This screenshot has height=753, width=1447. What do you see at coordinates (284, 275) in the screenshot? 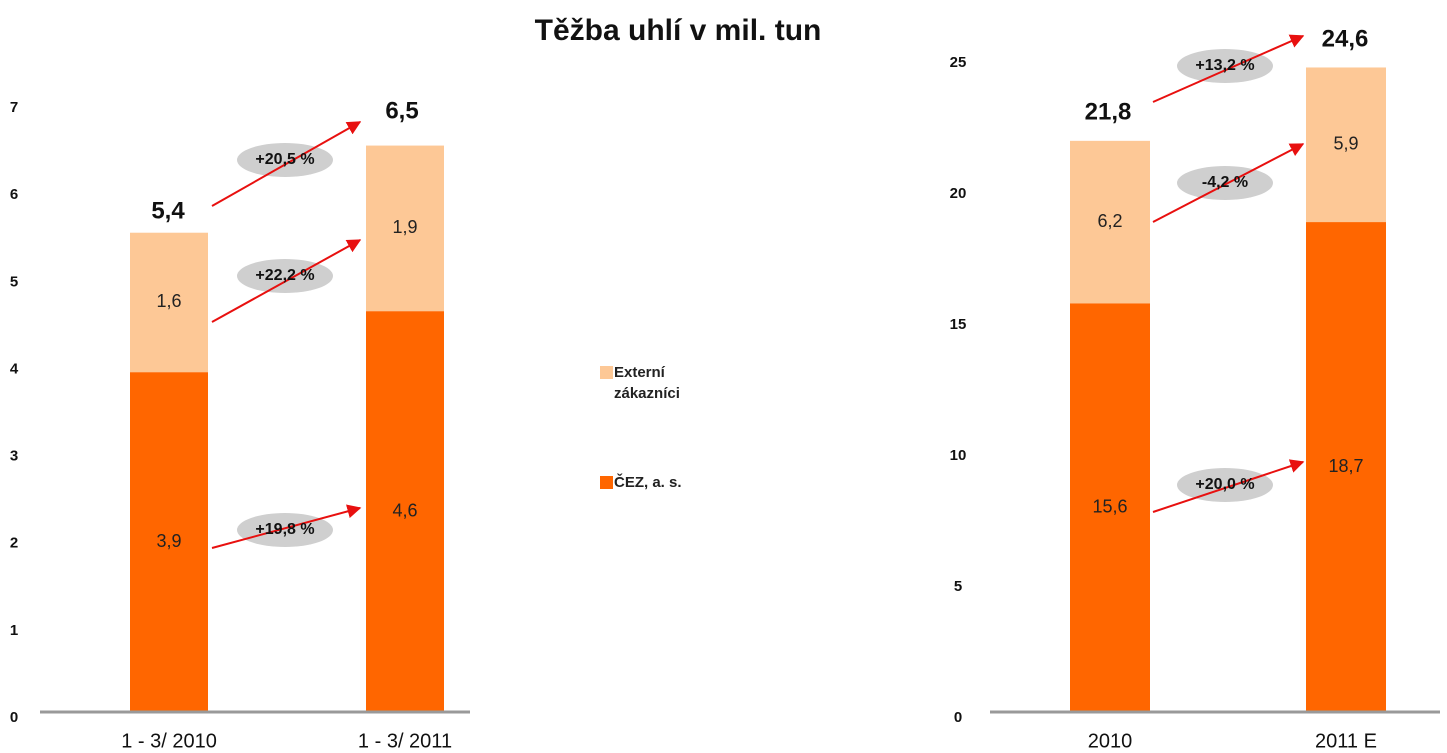
I see `annotation-label: +22,2 %` at bounding box center [284, 275].